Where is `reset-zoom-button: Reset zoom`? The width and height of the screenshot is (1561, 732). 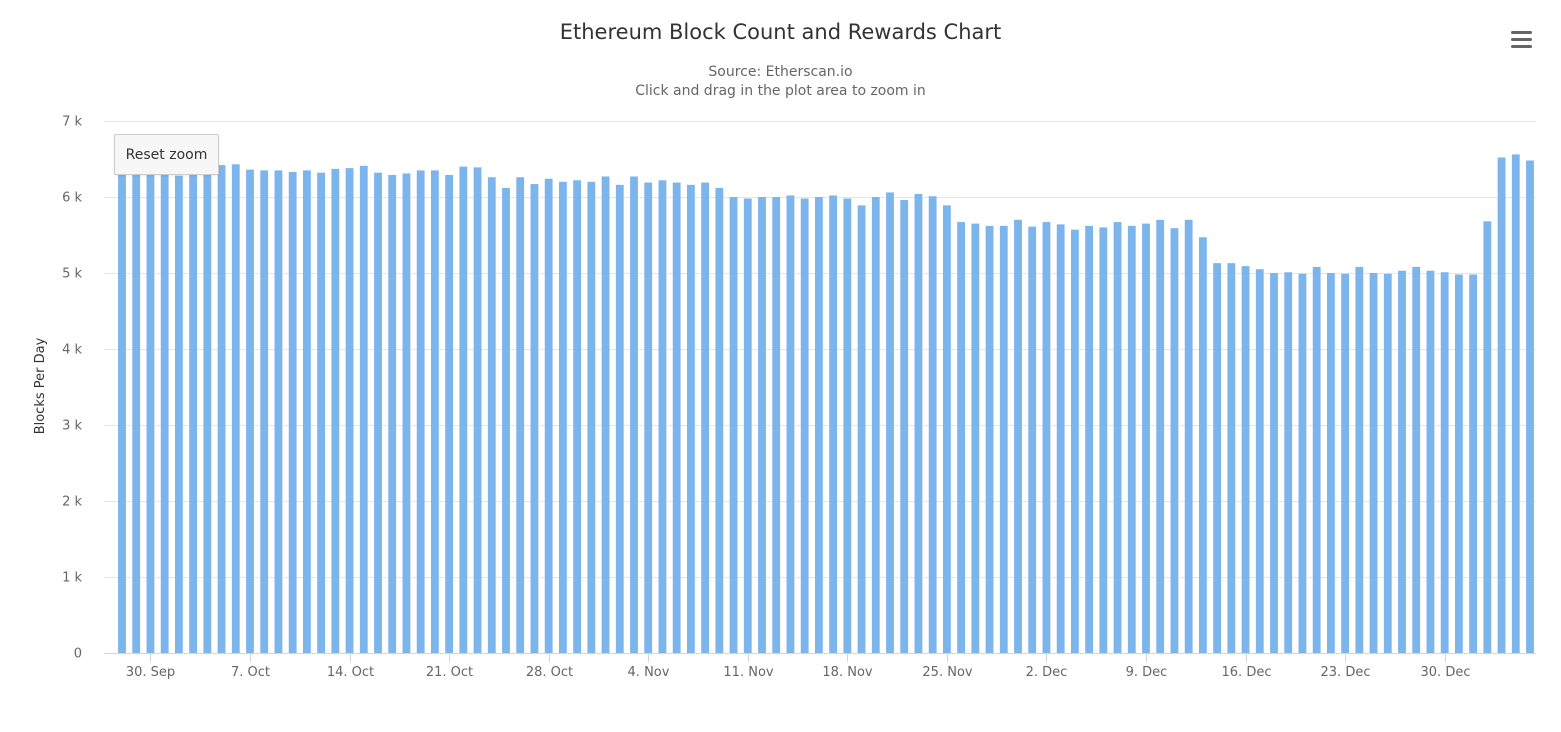
reset-zoom-button: Reset zoom is located at coordinates (166, 154).